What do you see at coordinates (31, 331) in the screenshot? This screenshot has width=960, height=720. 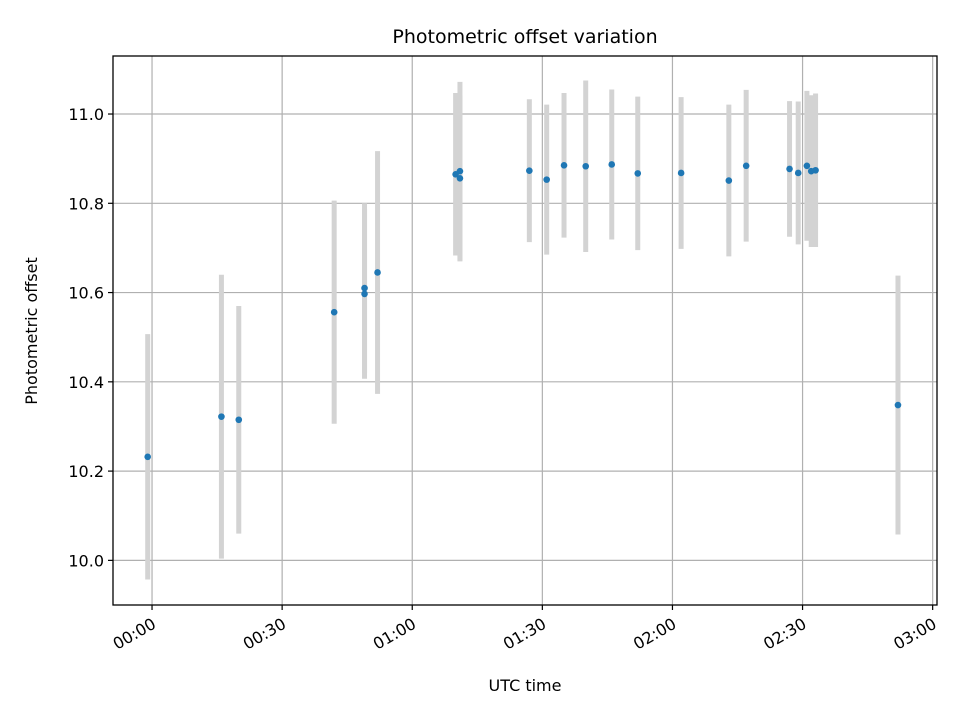 I see `y-axis-title: Photometric offset` at bounding box center [31, 331].